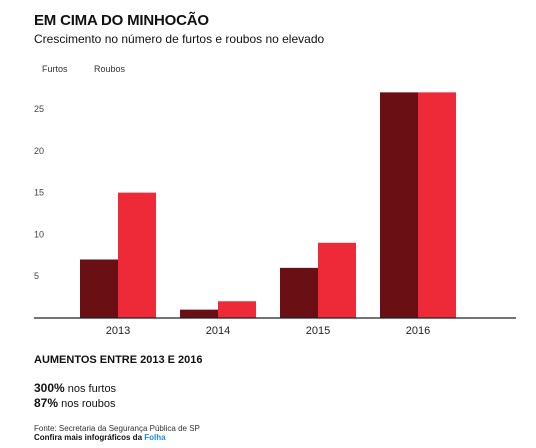 Image resolution: width=536 pixels, height=448 pixels. I want to click on more-prefix: Confira mais infográficos da, so click(89, 437).